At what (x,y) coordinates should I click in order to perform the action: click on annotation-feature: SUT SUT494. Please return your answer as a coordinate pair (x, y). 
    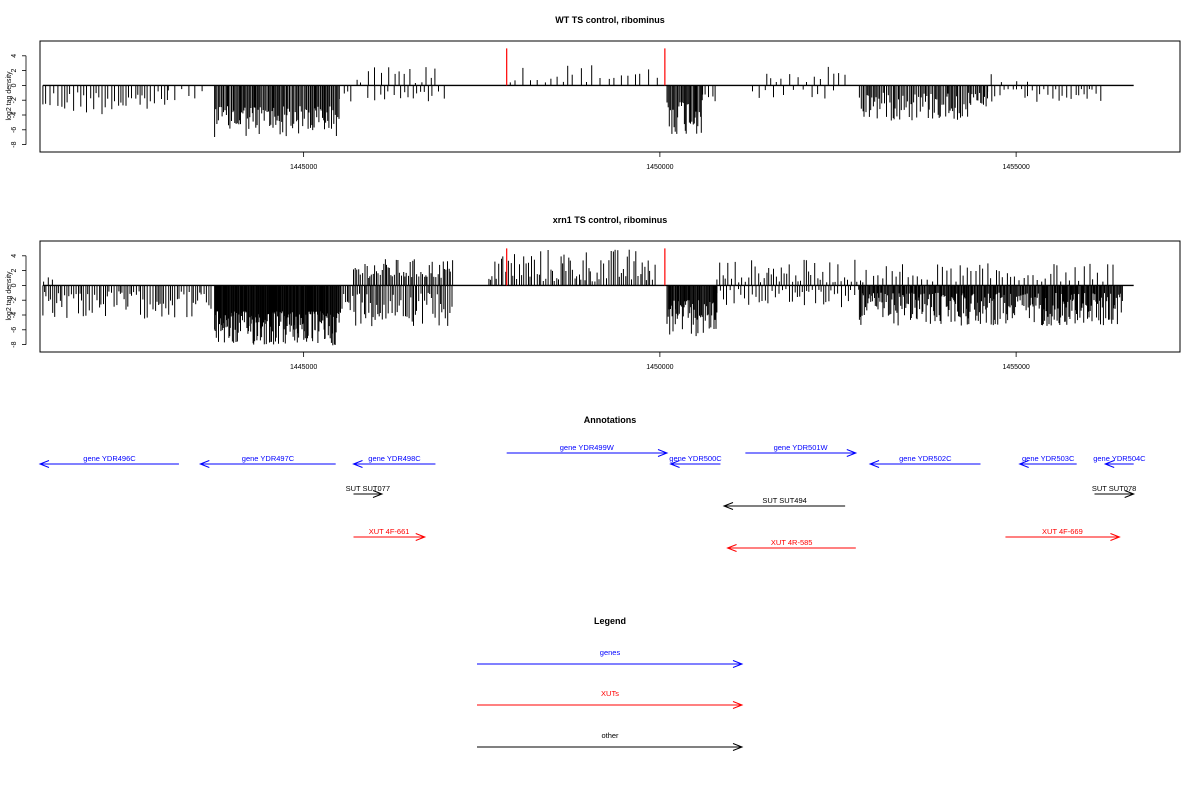
    Looking at the image, I should click on (784, 503).